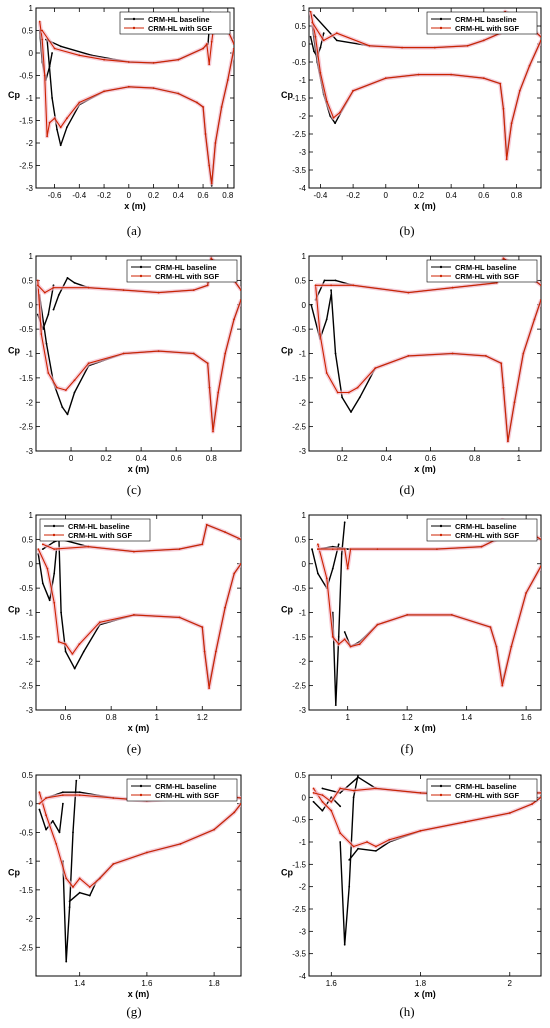 Image resolution: width=550 pixels, height=1028 pixels. I want to click on plot-frame-f, so click(425, 612).